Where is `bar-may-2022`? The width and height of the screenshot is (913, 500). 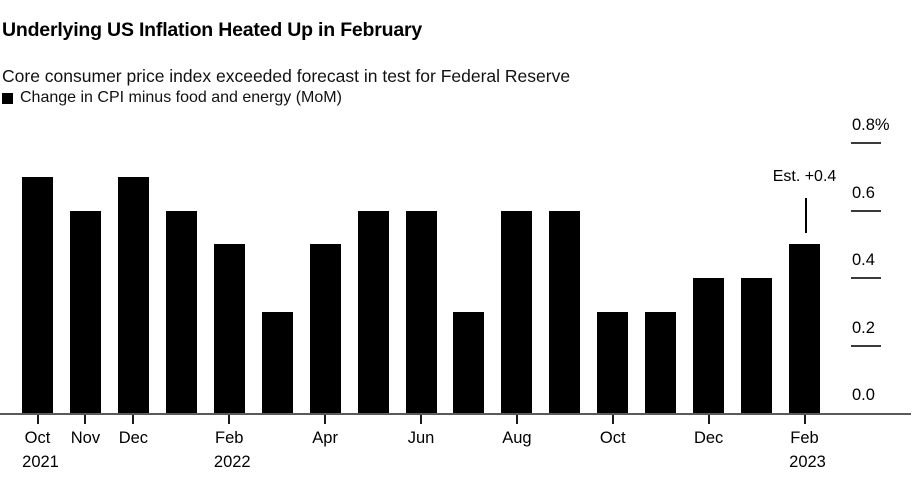
bar-may-2022 is located at coordinates (373, 311).